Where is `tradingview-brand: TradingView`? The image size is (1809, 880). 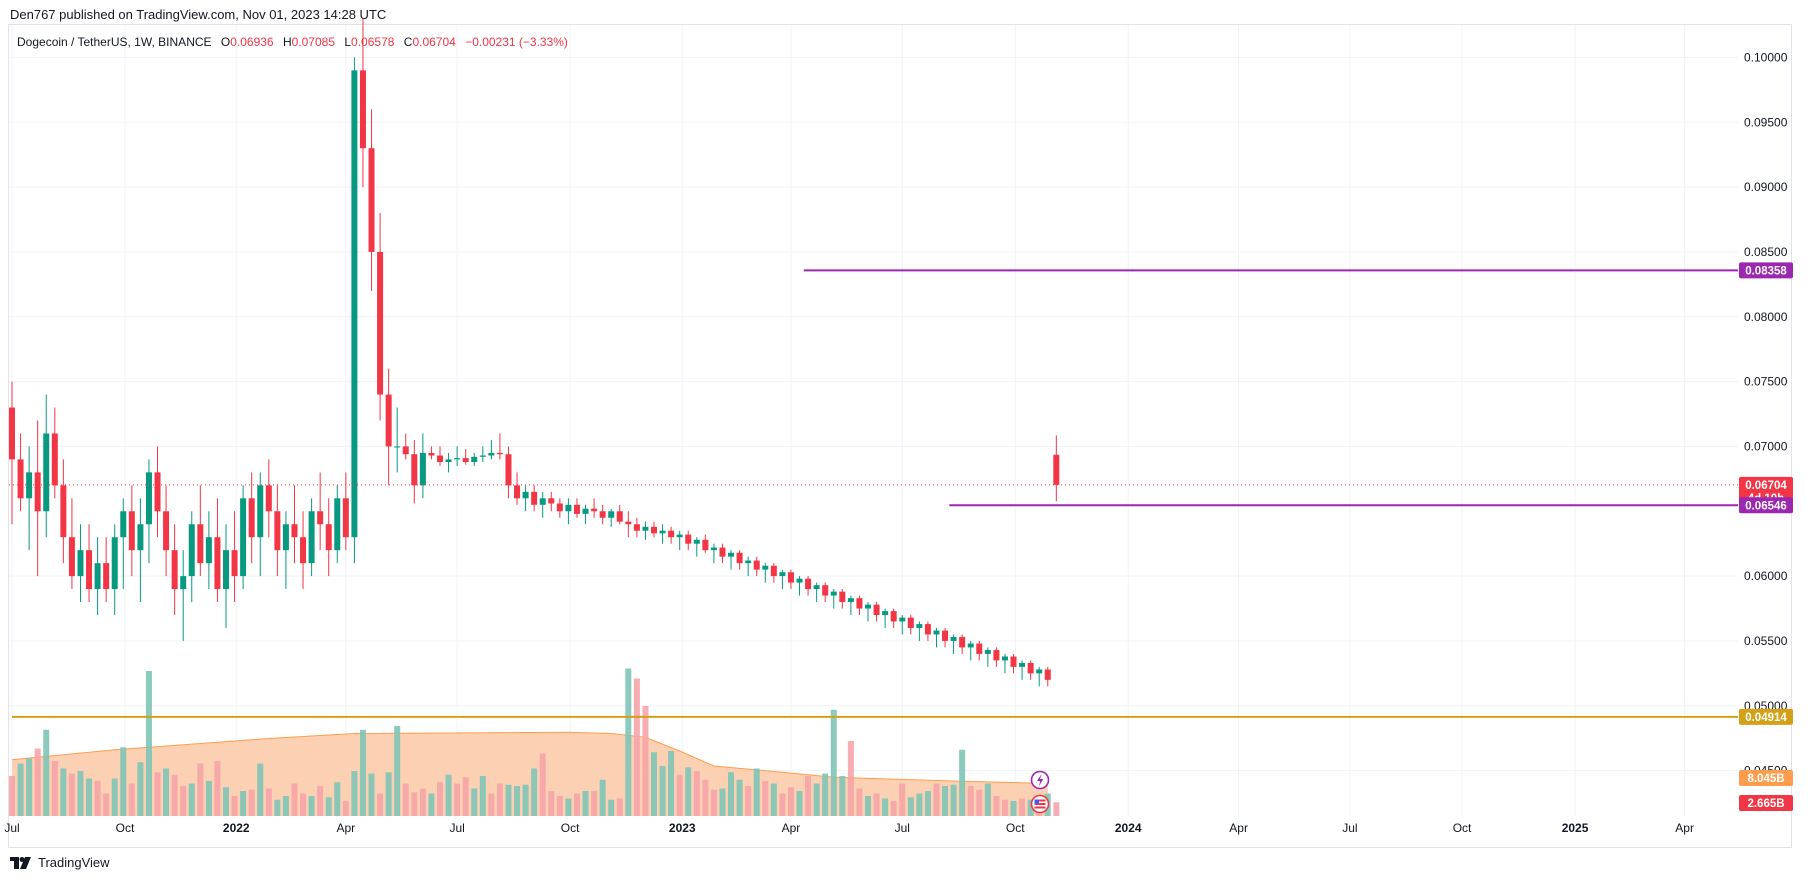
tradingview-brand: TradingView is located at coordinates (60, 862).